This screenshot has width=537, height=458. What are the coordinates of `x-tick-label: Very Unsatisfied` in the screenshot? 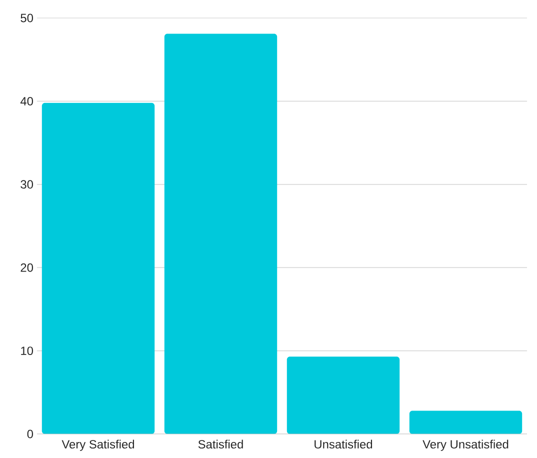 It's located at (465, 445).